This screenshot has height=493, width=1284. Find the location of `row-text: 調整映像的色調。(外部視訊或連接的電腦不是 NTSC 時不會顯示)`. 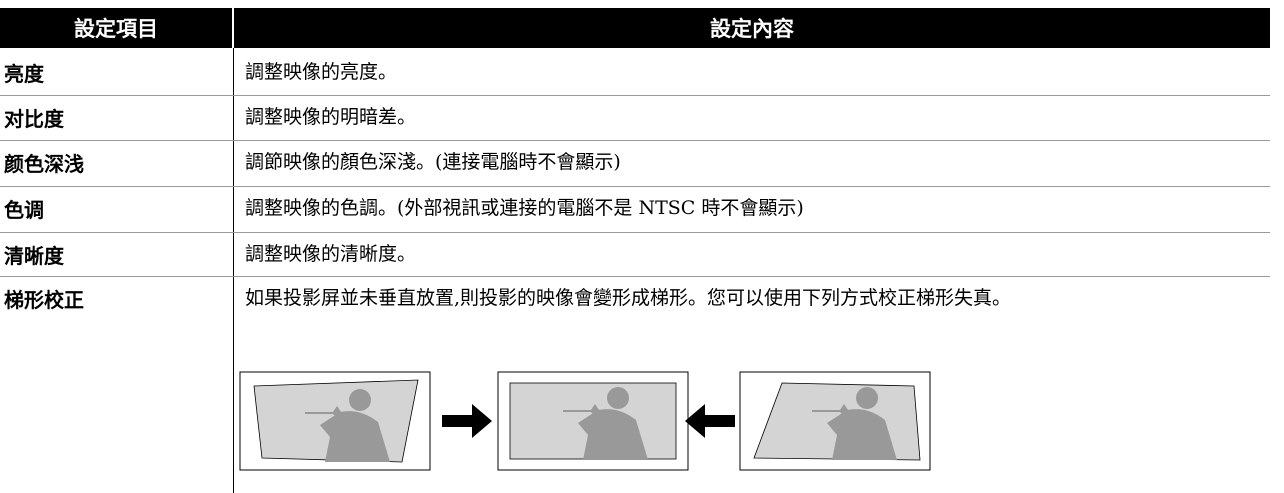

row-text: 調整映像的色調。(外部視訊或連接的電腦不是 NTSC 時不會顯示) is located at coordinates (524, 208).